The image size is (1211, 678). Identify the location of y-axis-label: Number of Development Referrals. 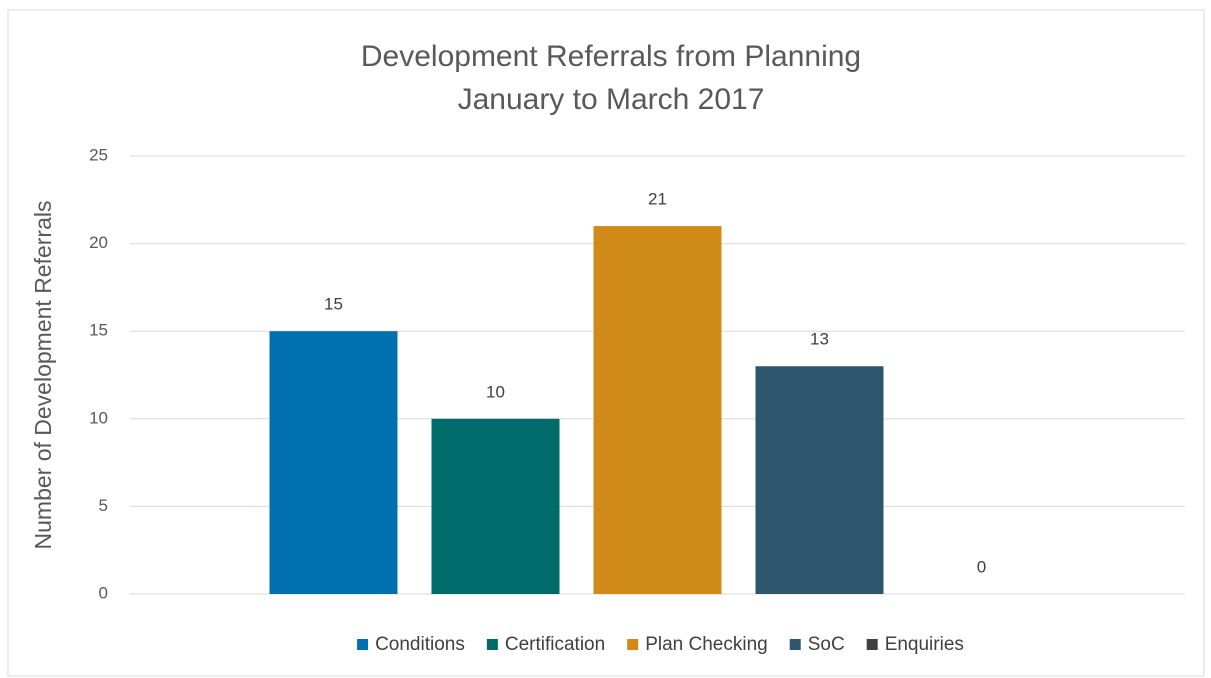
(43, 375).